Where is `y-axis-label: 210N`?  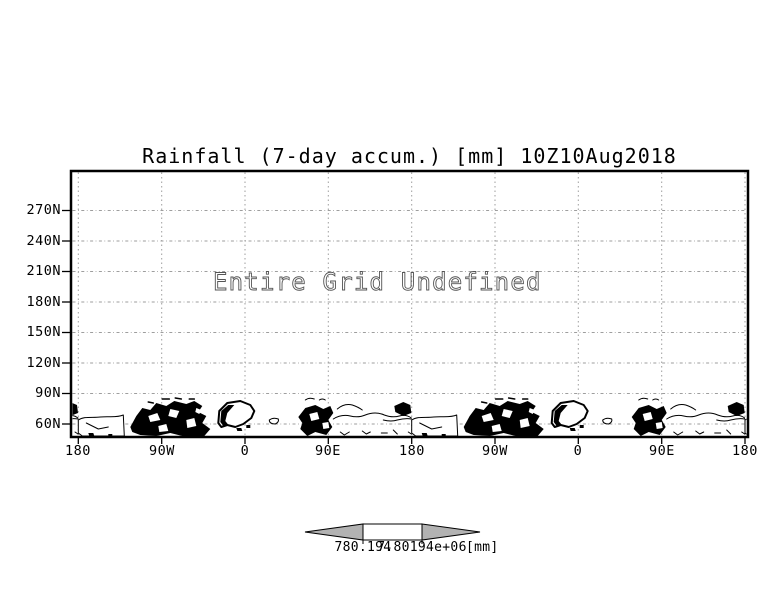 y-axis-label: 210N is located at coordinates (43, 271).